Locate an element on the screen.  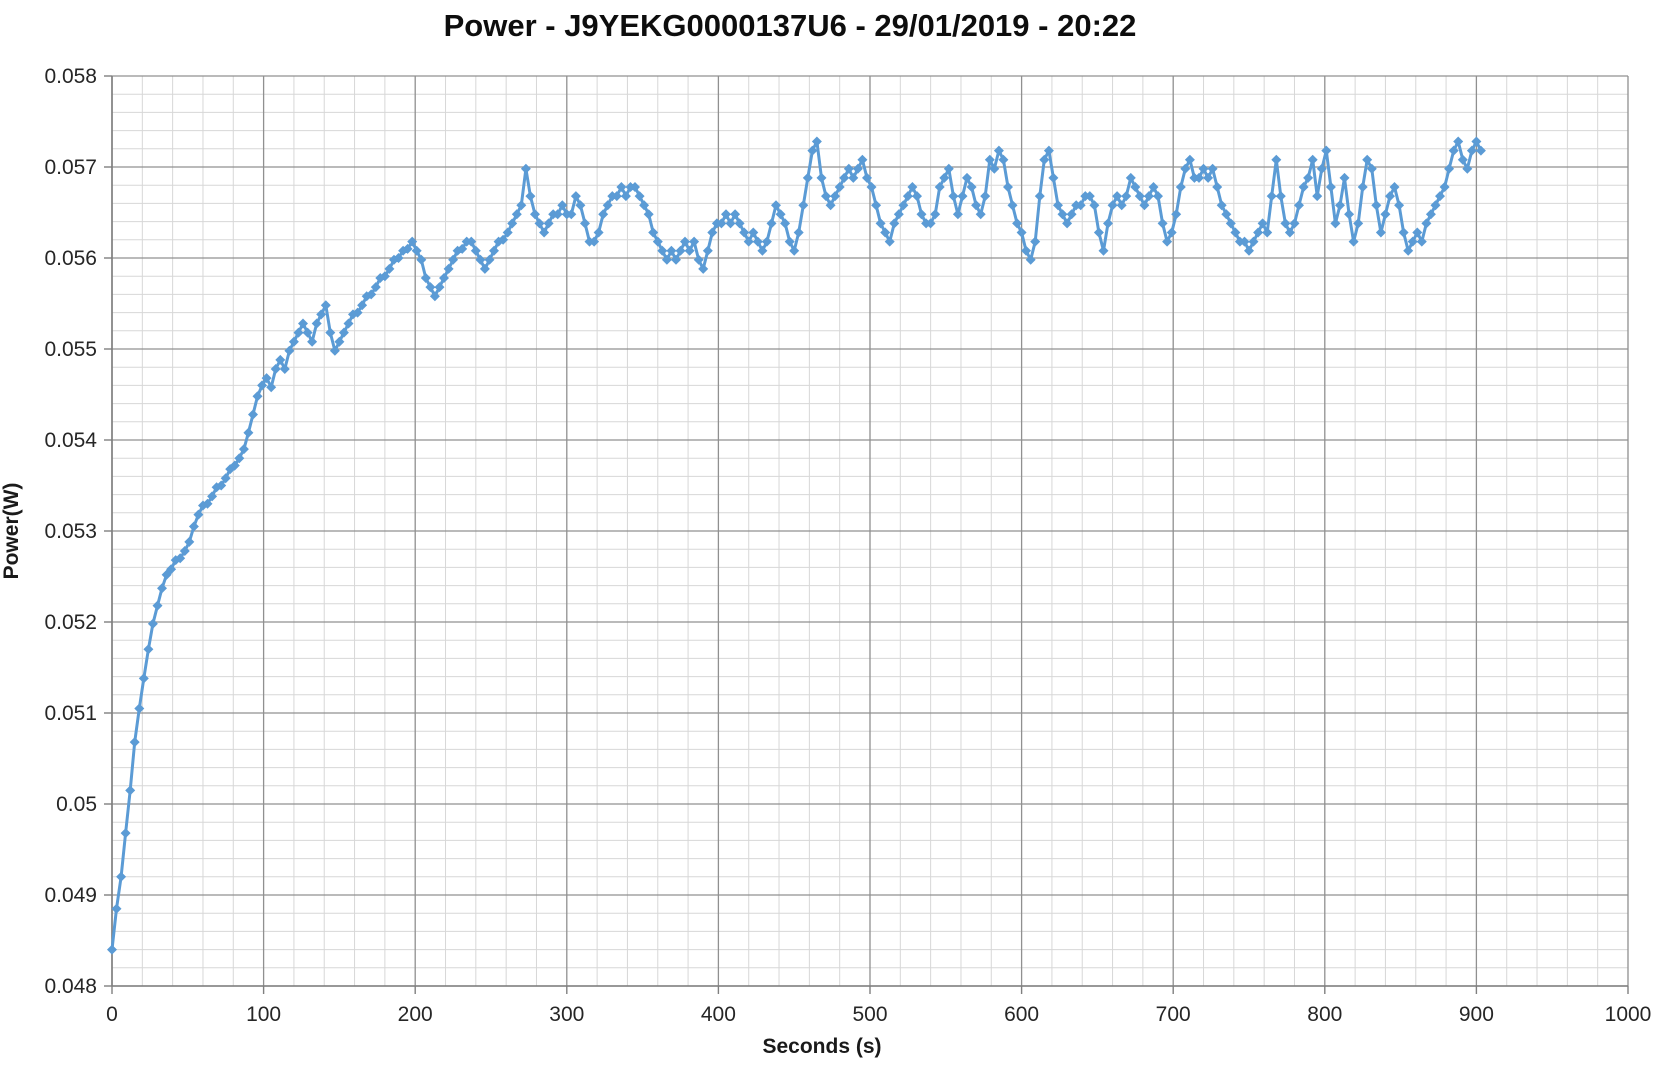
y-tick-label: 0.053 is located at coordinates (70, 531).